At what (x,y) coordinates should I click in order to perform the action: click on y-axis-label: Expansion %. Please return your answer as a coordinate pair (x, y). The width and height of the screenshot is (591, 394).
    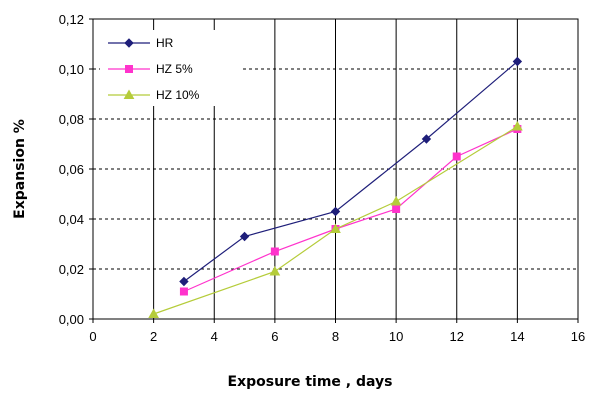
    Looking at the image, I should click on (20, 169).